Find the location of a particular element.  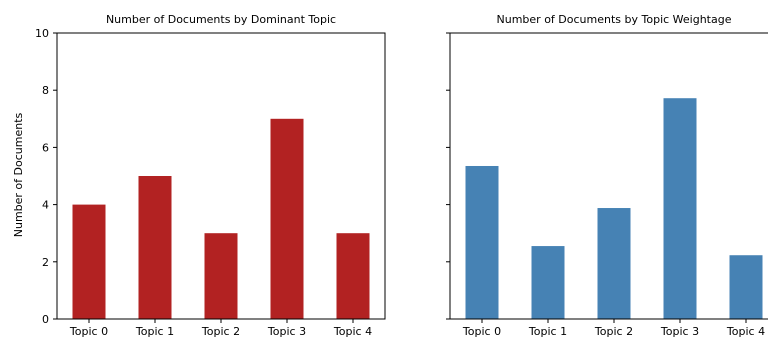

y-axis-label: Number of Documents is located at coordinates (18, 174).